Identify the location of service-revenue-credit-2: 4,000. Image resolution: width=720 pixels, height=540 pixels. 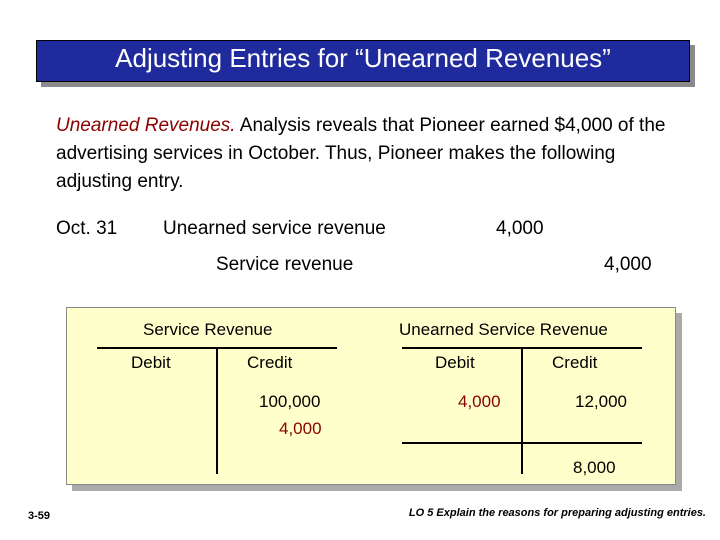
(300, 428).